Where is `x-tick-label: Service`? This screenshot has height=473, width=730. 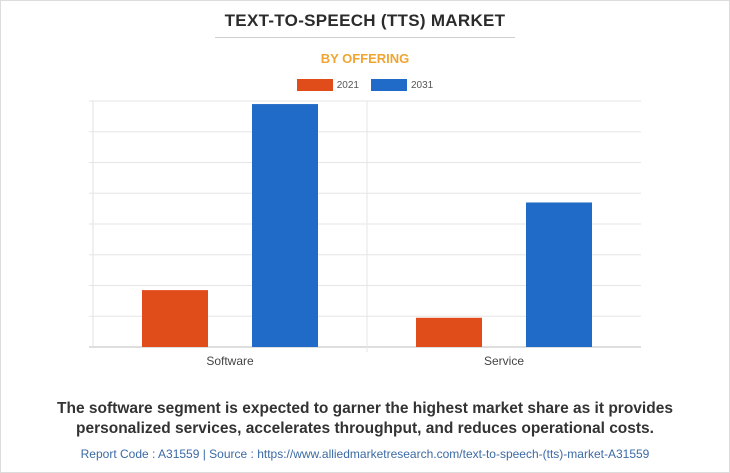 x-tick-label: Service is located at coordinates (504, 361).